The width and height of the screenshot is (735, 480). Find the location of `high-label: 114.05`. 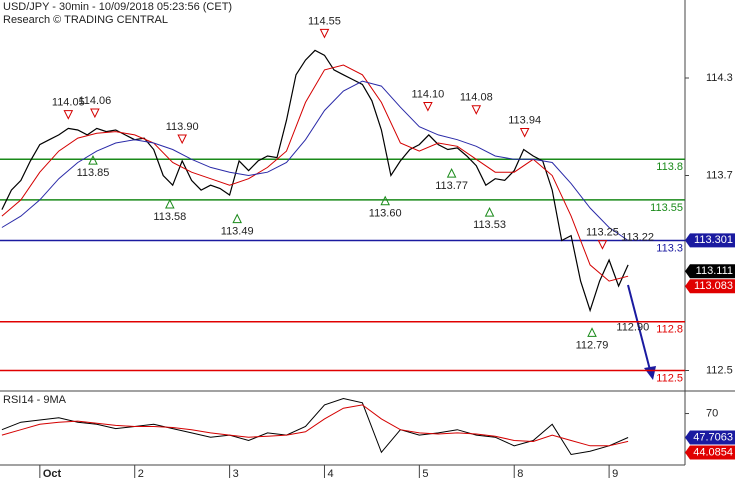

high-label: 114.05 is located at coordinates (68, 103).